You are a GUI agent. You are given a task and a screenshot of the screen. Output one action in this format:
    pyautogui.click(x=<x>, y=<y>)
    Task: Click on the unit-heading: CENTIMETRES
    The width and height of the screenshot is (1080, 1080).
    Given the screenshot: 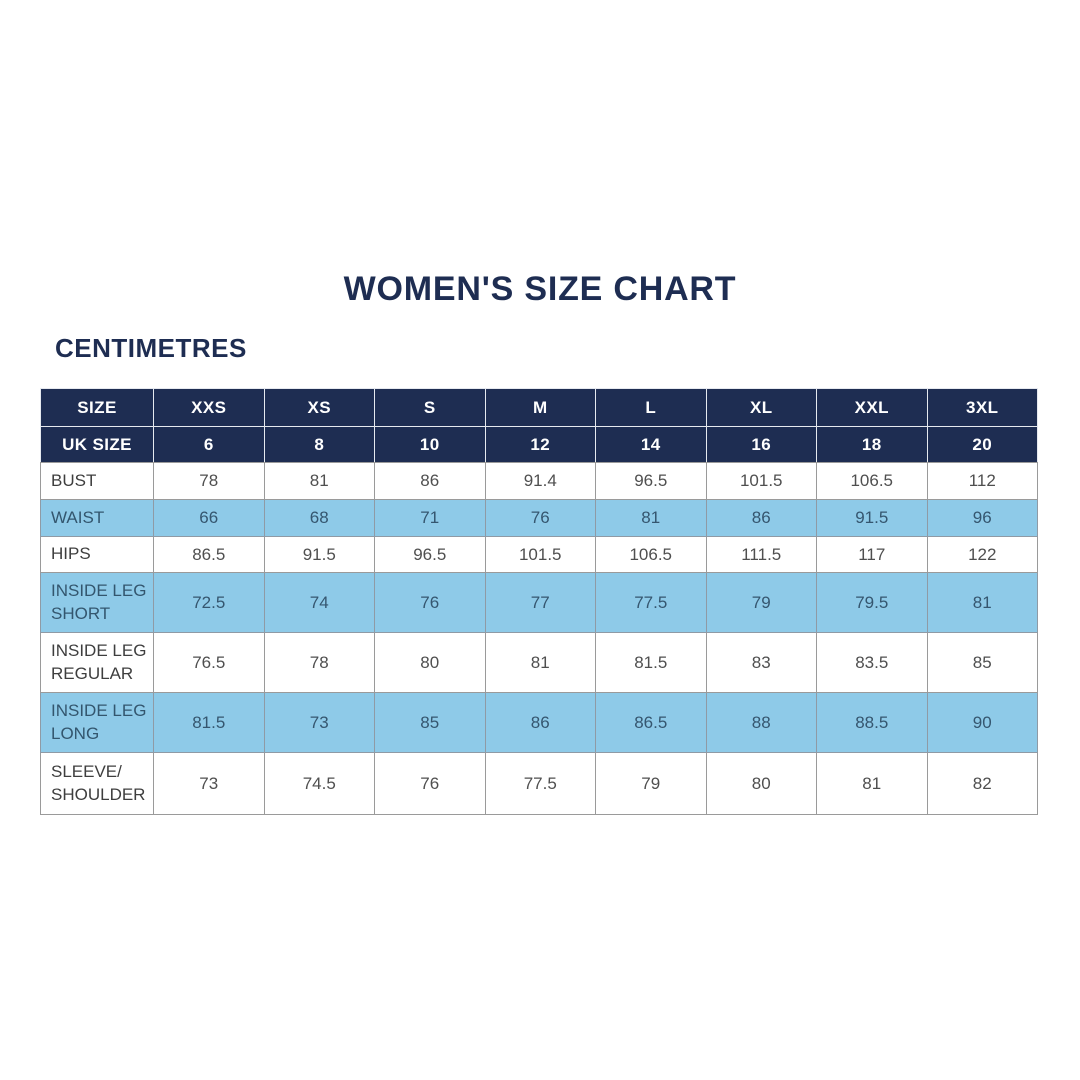 What is the action you would take?
    pyautogui.click(x=151, y=348)
    